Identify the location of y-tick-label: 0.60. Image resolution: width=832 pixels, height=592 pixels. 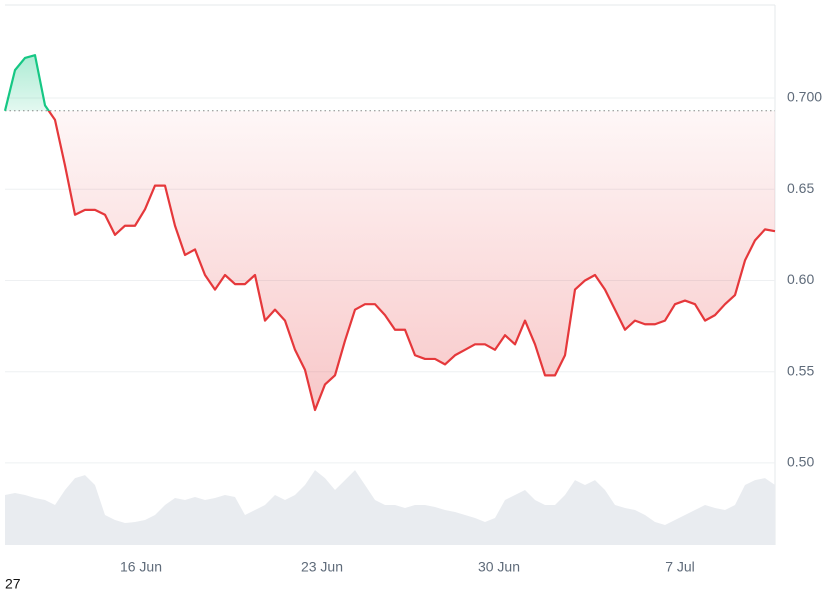
(800, 279).